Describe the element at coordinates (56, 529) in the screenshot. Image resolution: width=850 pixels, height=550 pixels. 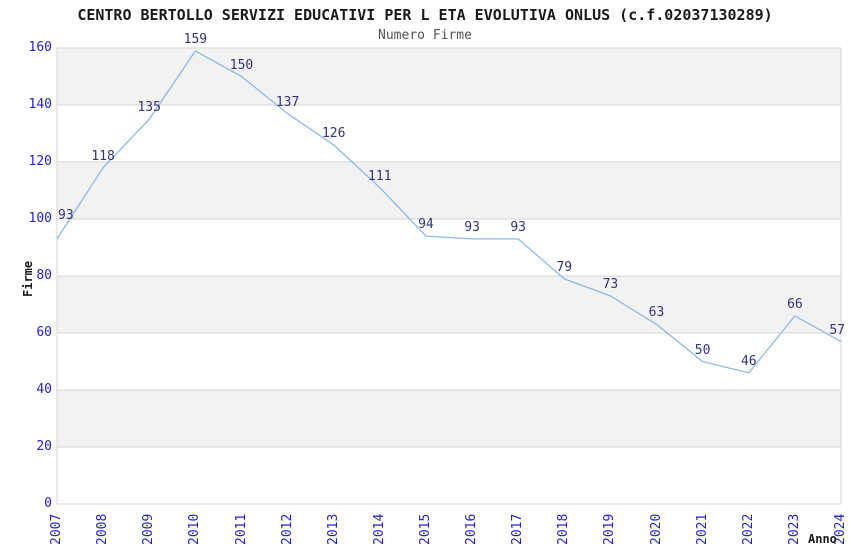
I see `x-tick-label: 2007` at that location.